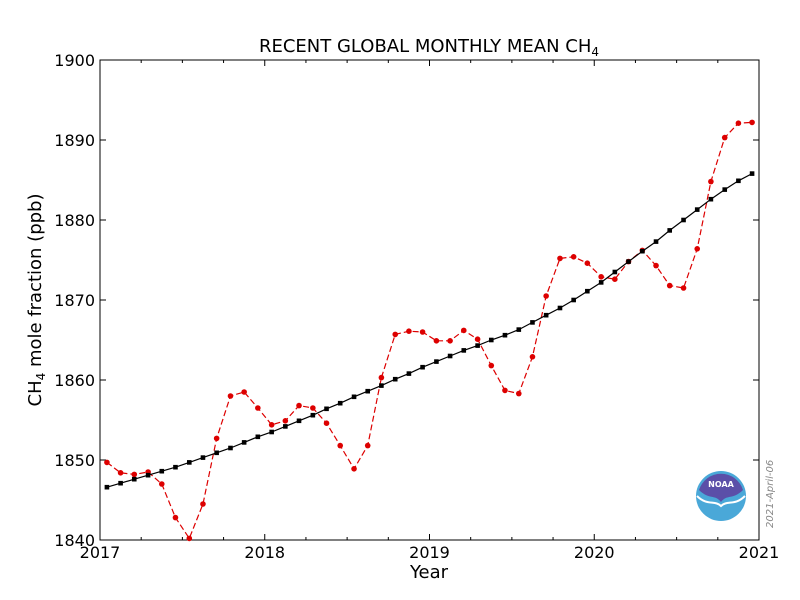 This screenshot has height=600, width=800. I want to click on noaa-logo-bird, so click(721, 487).